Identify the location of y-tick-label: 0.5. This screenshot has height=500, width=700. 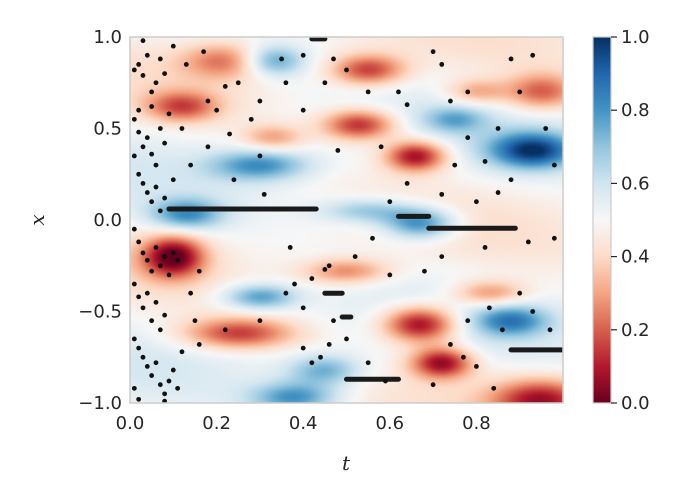
(107, 129).